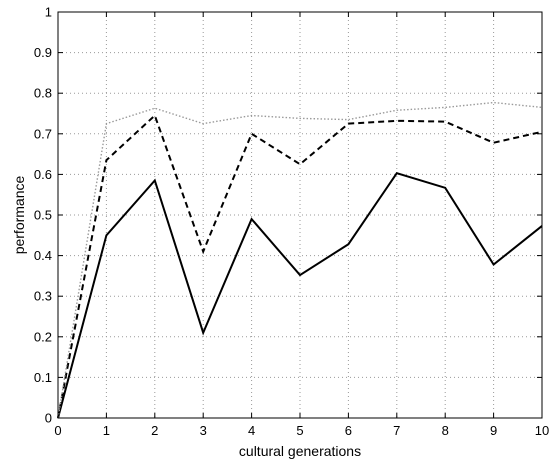 Image resolution: width=560 pixels, height=463 pixels. I want to click on x-tick-label: 2, so click(154, 430).